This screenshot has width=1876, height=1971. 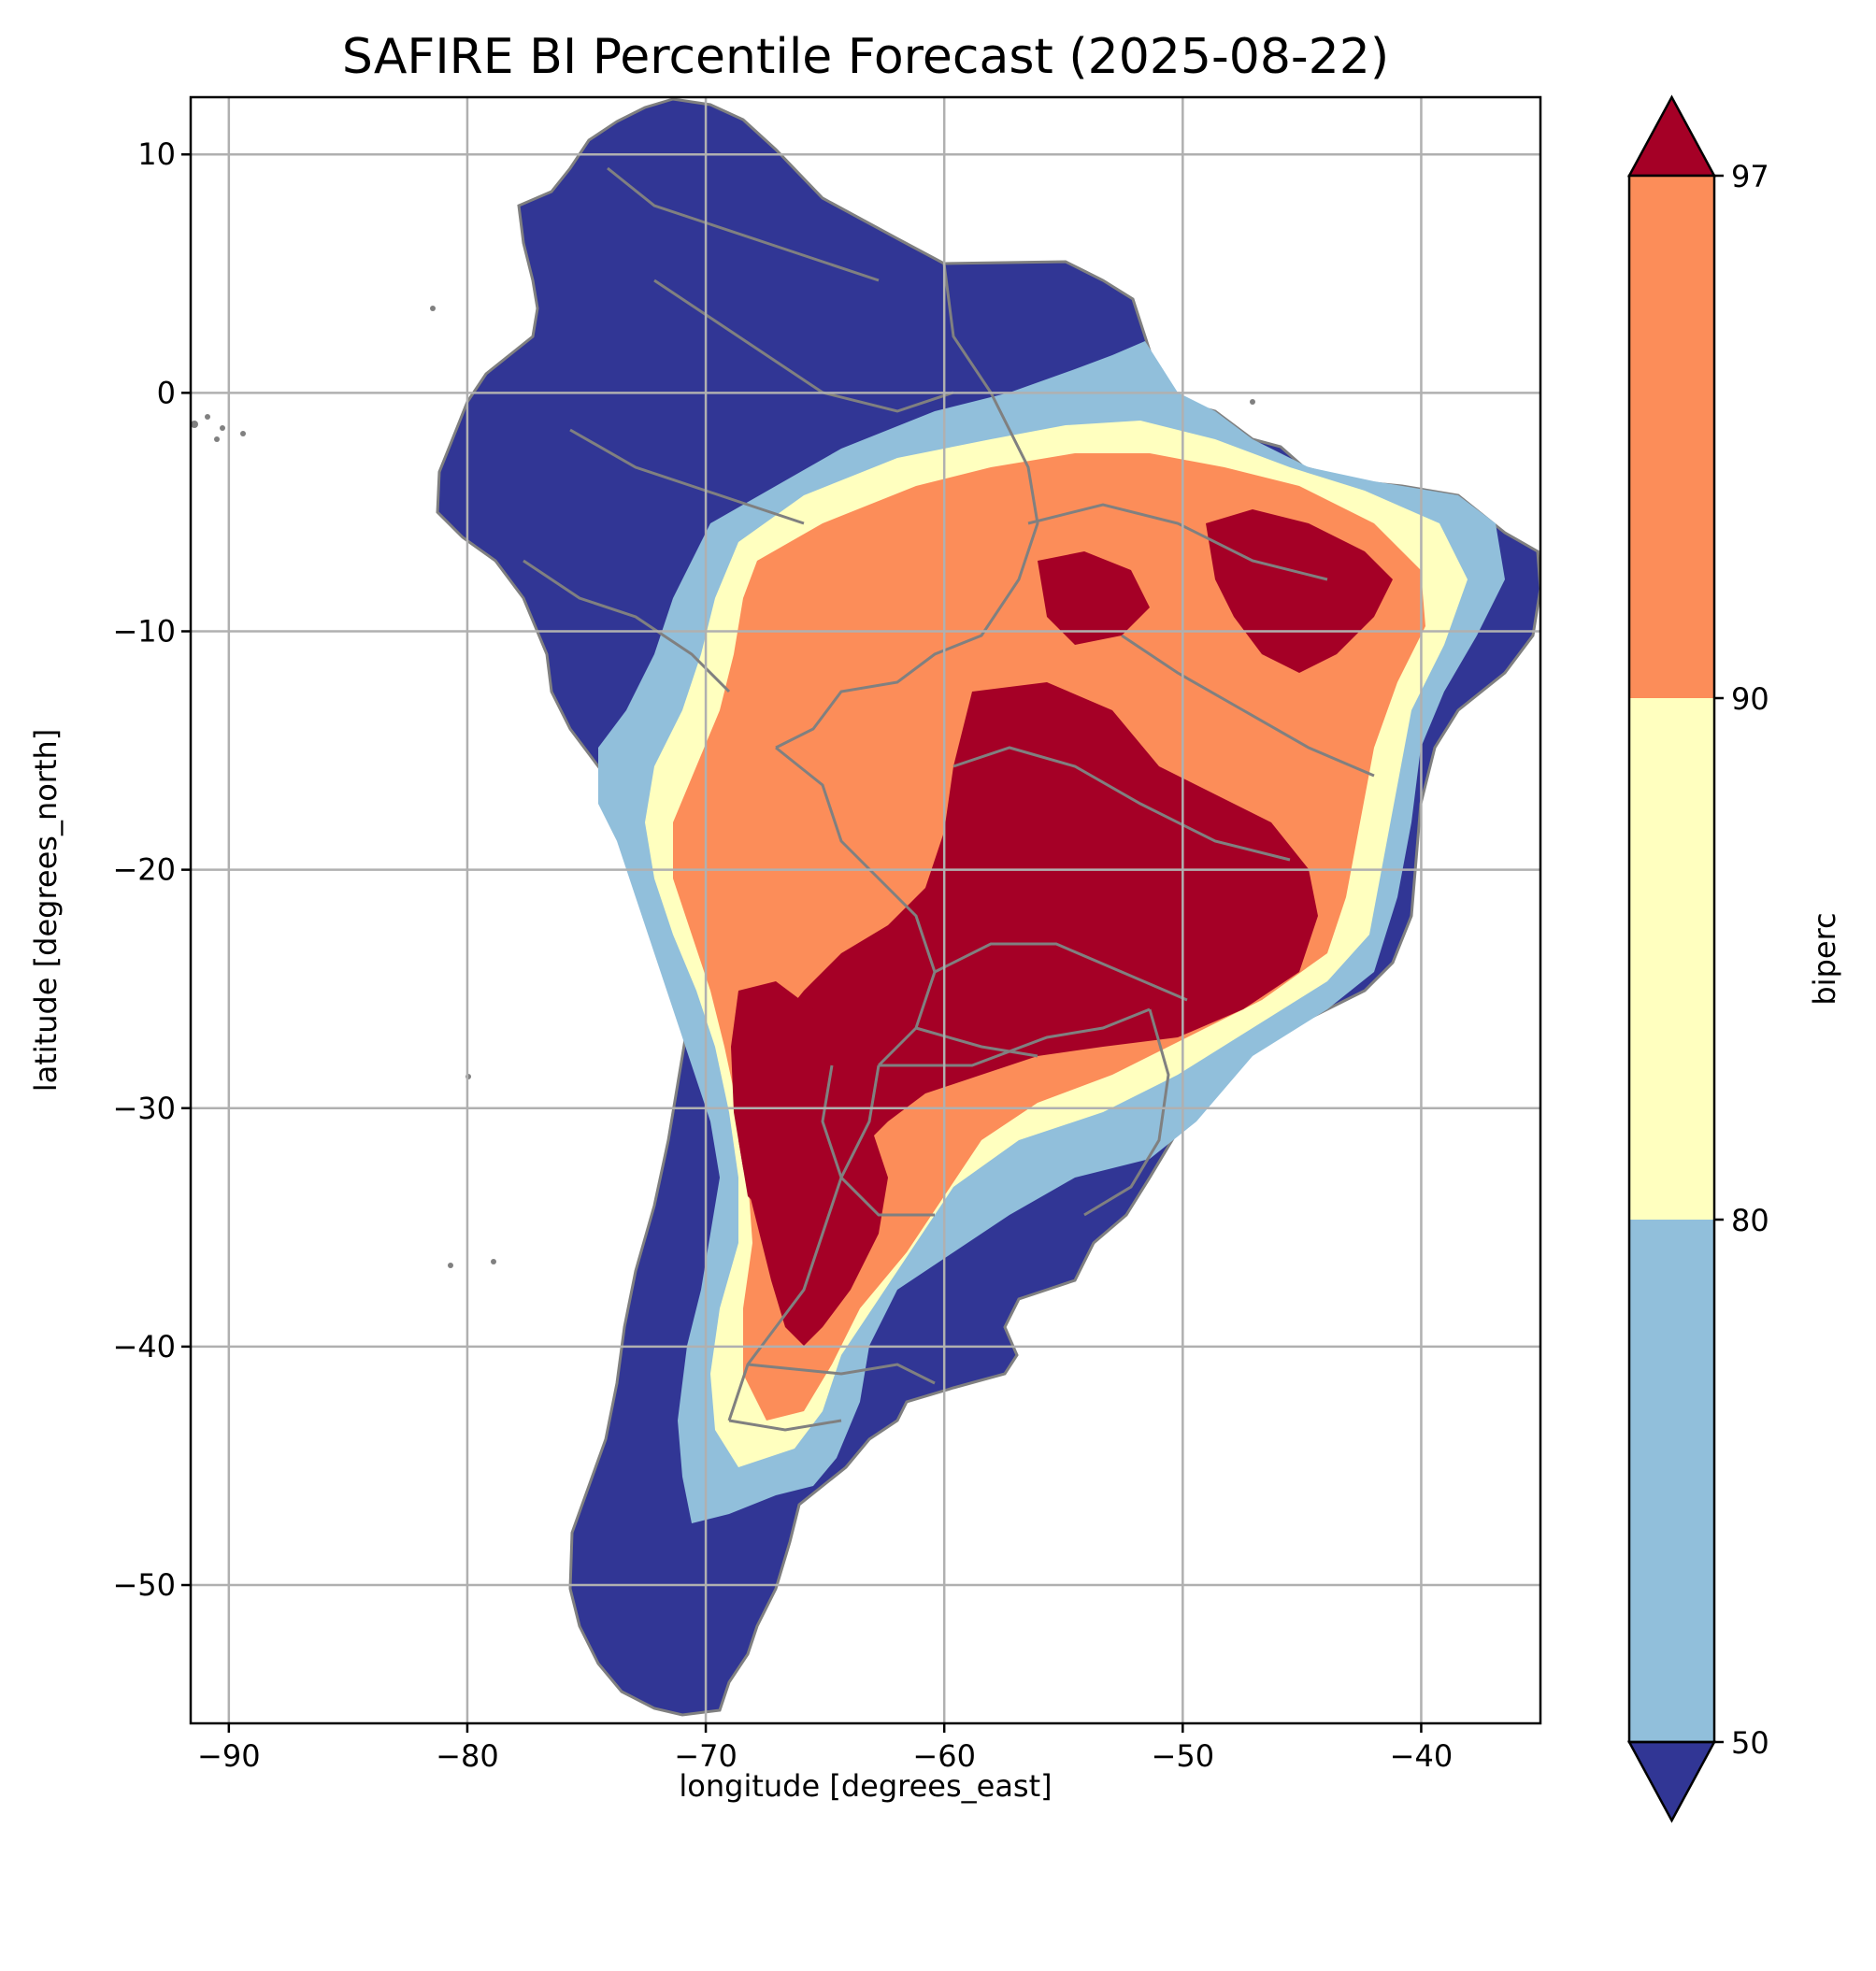 I want to click on y-tick-label: −50, so click(x=144, y=1585).